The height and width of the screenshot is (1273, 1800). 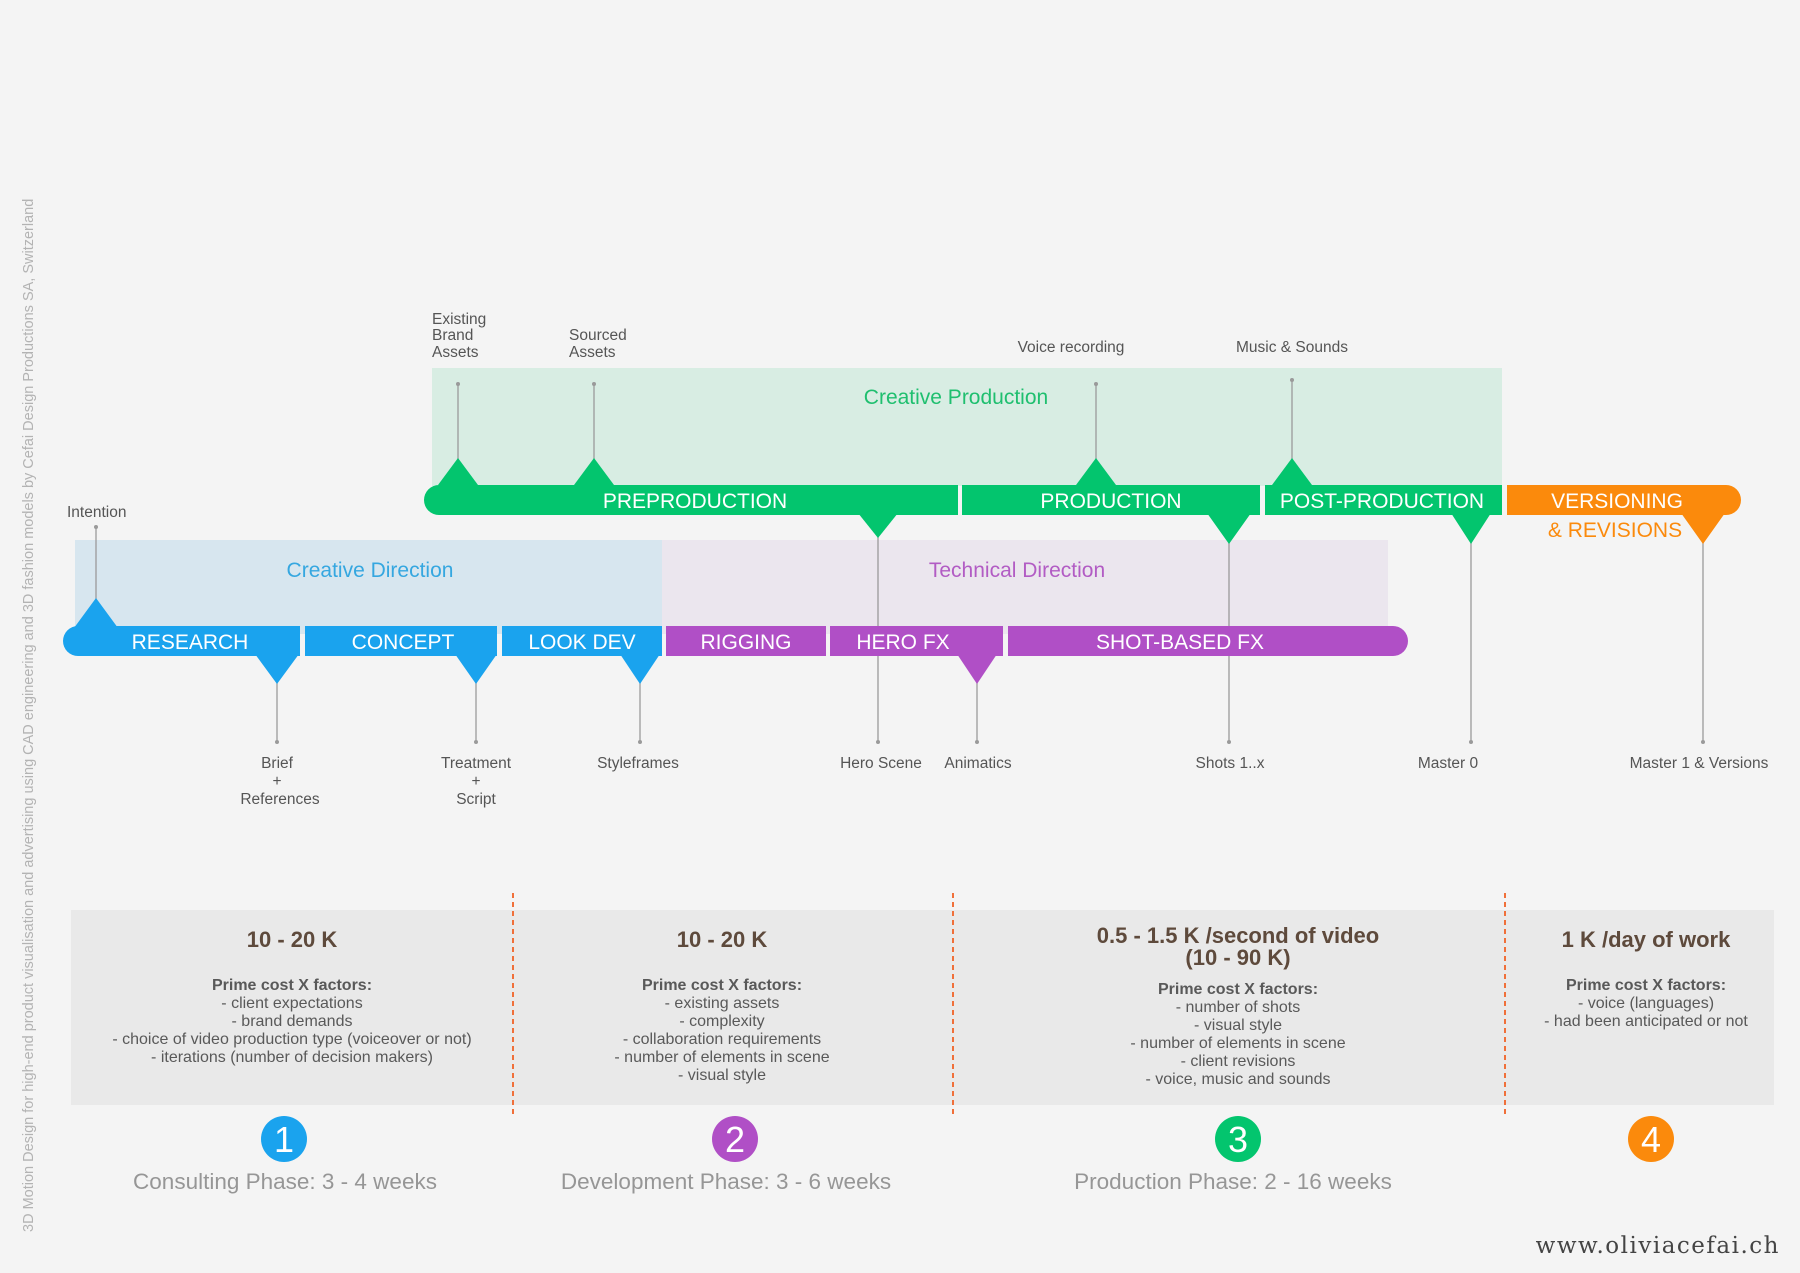 I want to click on factors-title-4: Prime cost X factors:, so click(x=1646, y=985).